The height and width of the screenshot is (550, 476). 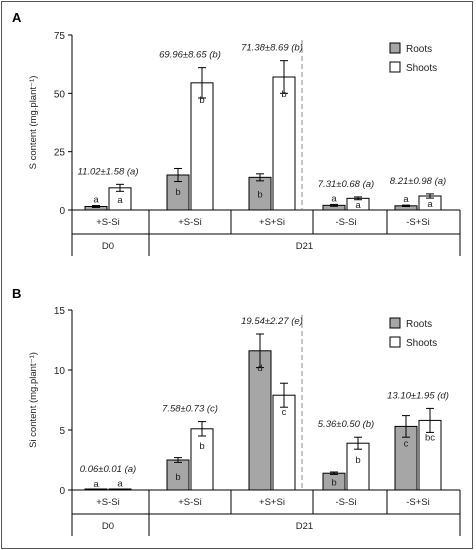 What do you see at coordinates (120, 484) in the screenshot?
I see `panel-b-letter-shoots: a` at bounding box center [120, 484].